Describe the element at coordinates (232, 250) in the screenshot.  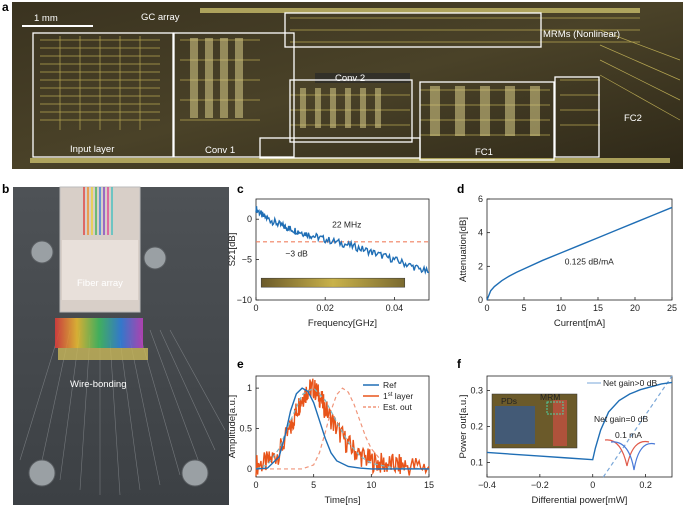
I see `y-axis-label: S21[dB]` at that location.